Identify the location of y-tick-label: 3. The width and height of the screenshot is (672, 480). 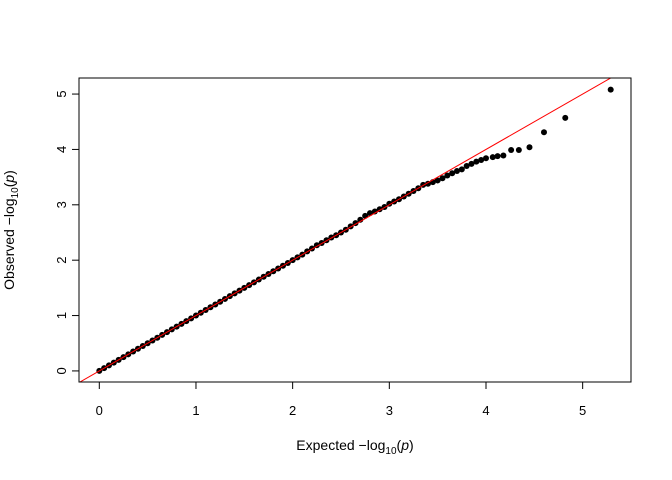
(61, 204).